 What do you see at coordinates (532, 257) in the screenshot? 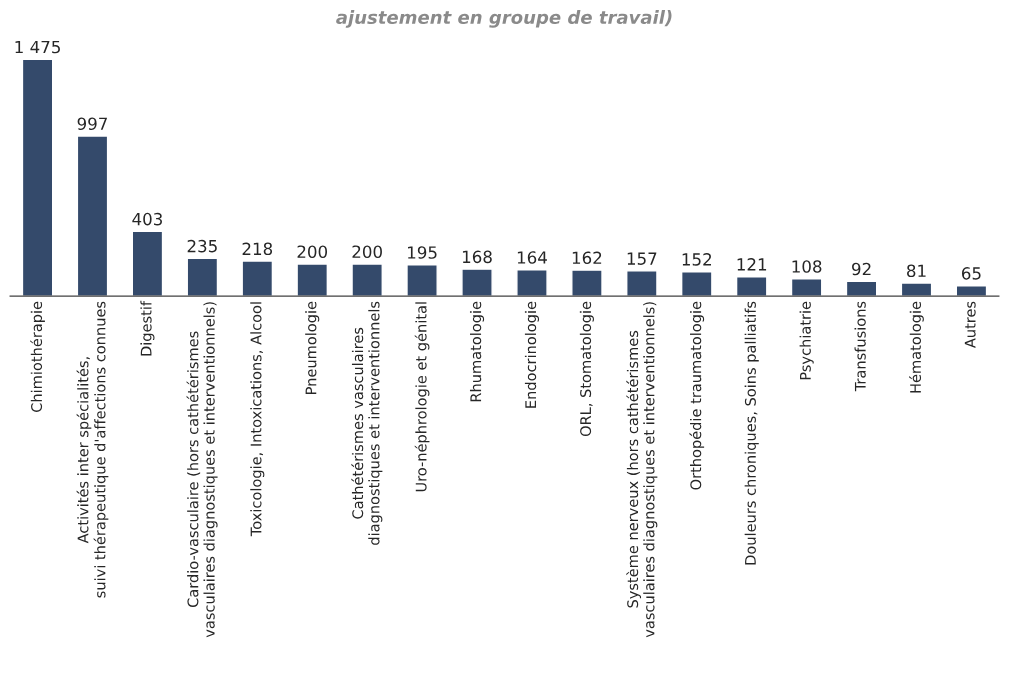
I see `data-label: 164` at bounding box center [532, 257].